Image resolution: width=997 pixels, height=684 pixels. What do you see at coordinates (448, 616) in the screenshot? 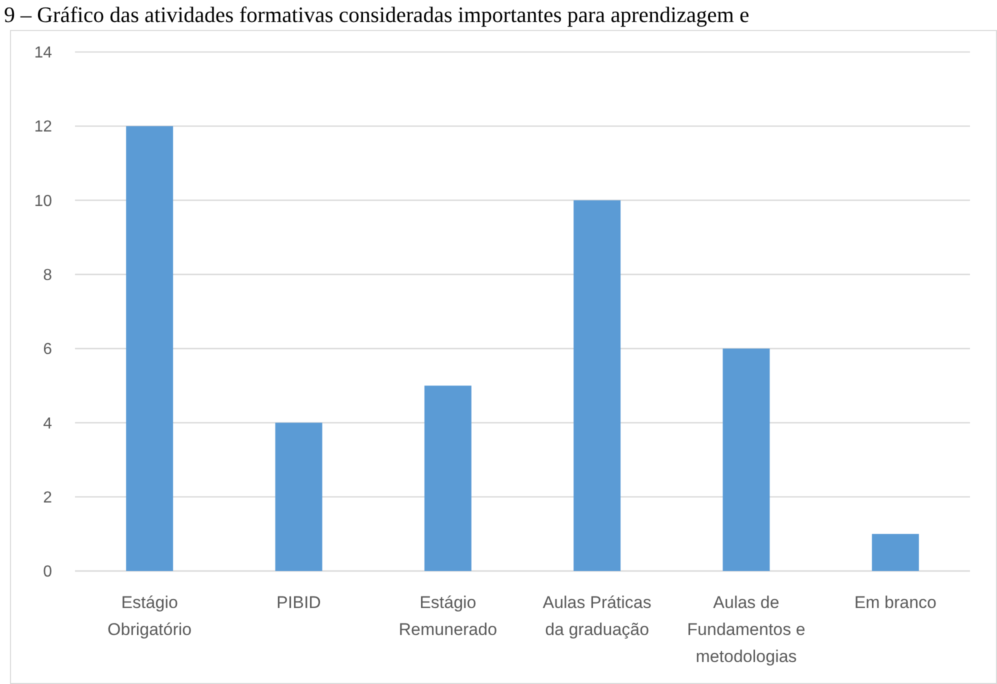
I see `x-tick-label: Estágio Remunerado` at bounding box center [448, 616].